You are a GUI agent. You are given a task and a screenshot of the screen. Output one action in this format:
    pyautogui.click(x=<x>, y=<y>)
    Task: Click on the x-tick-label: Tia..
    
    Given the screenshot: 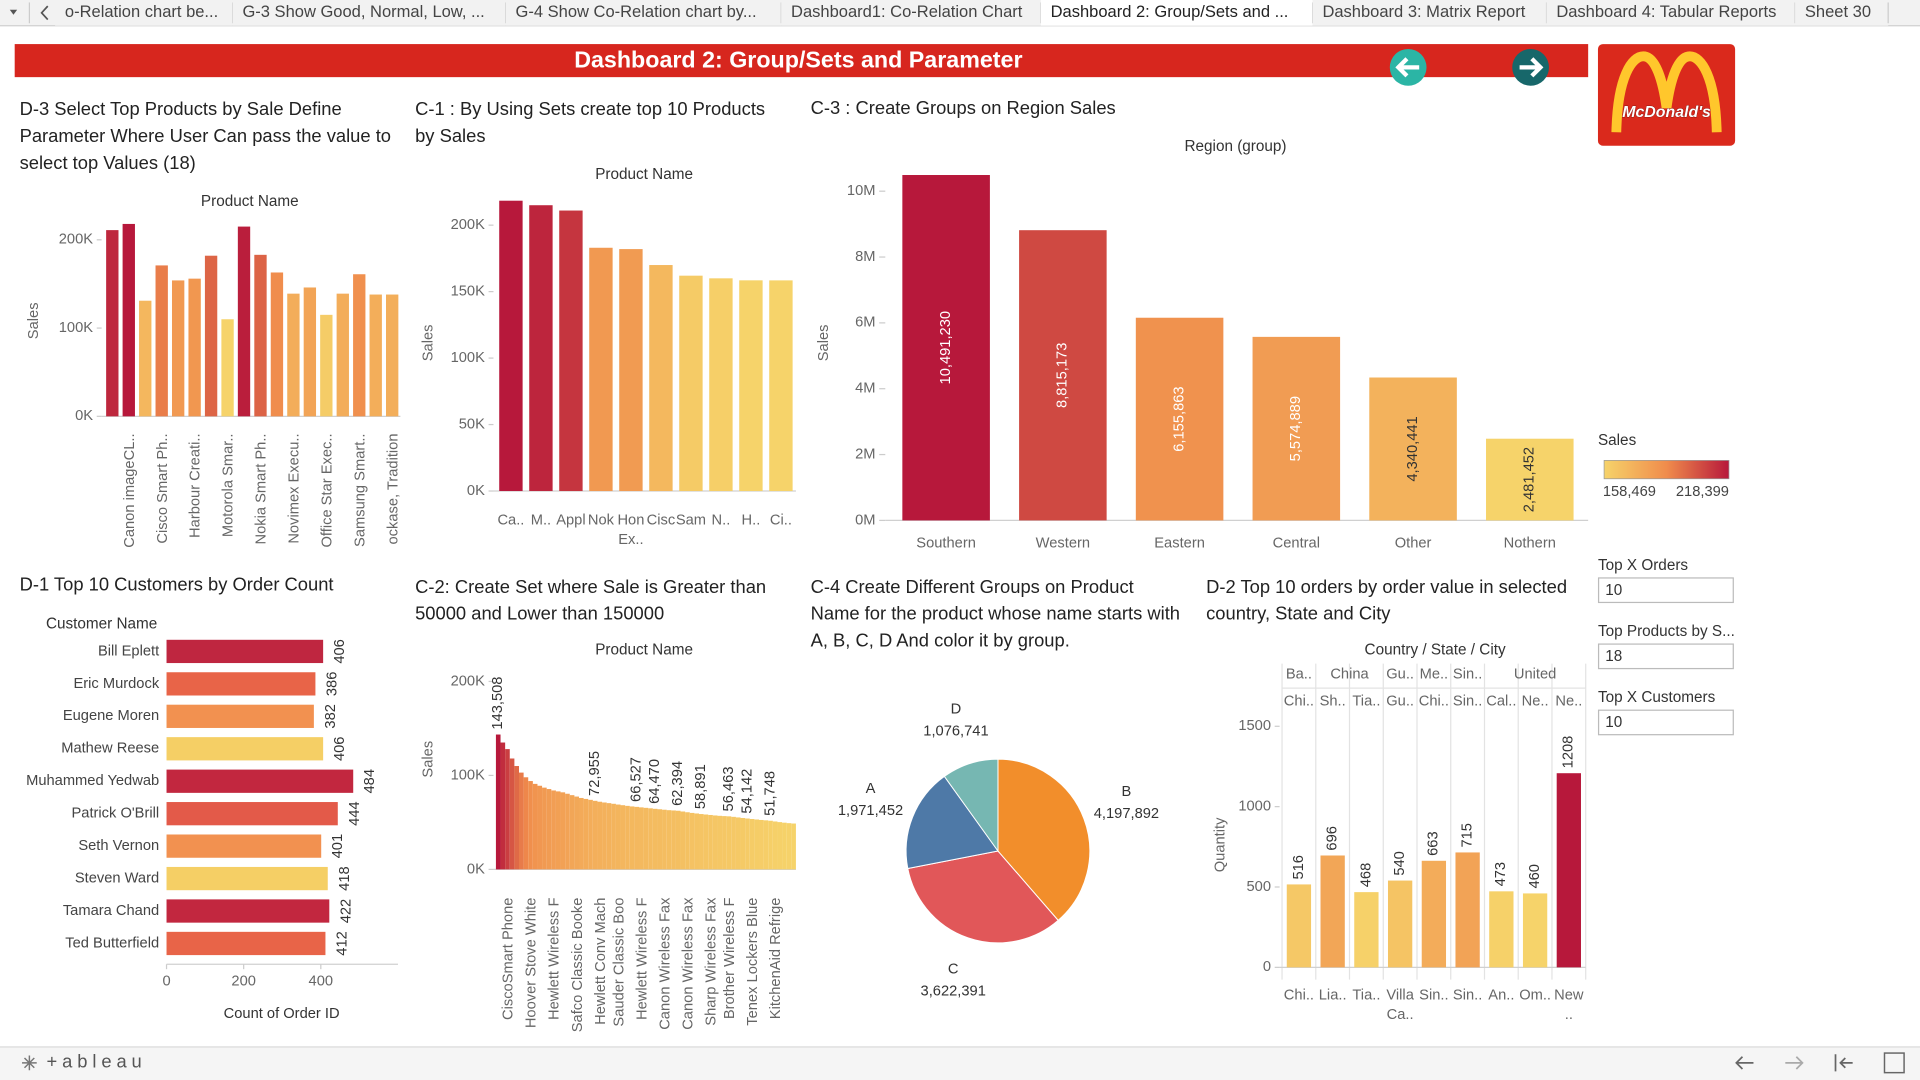 What is the action you would take?
    pyautogui.click(x=1366, y=995)
    